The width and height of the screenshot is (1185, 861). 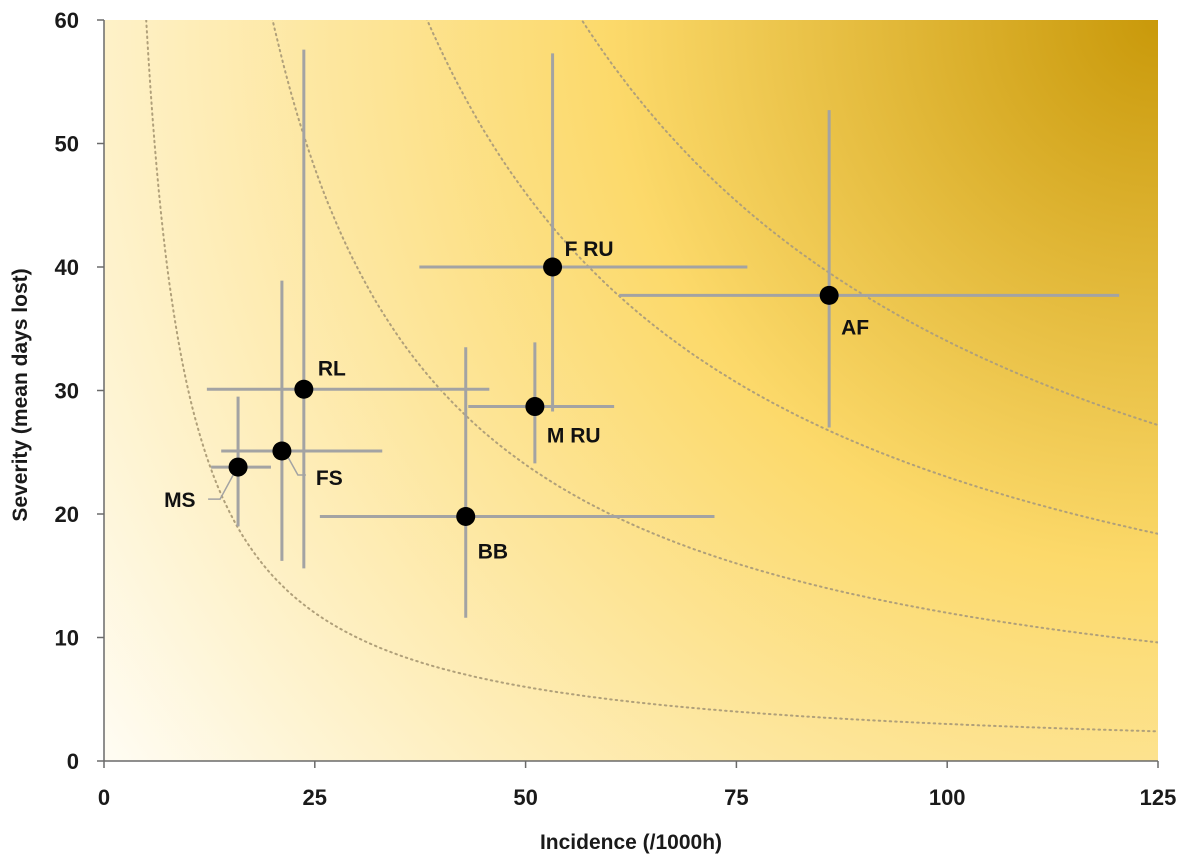 What do you see at coordinates (466, 516) in the screenshot?
I see `point-bb` at bounding box center [466, 516].